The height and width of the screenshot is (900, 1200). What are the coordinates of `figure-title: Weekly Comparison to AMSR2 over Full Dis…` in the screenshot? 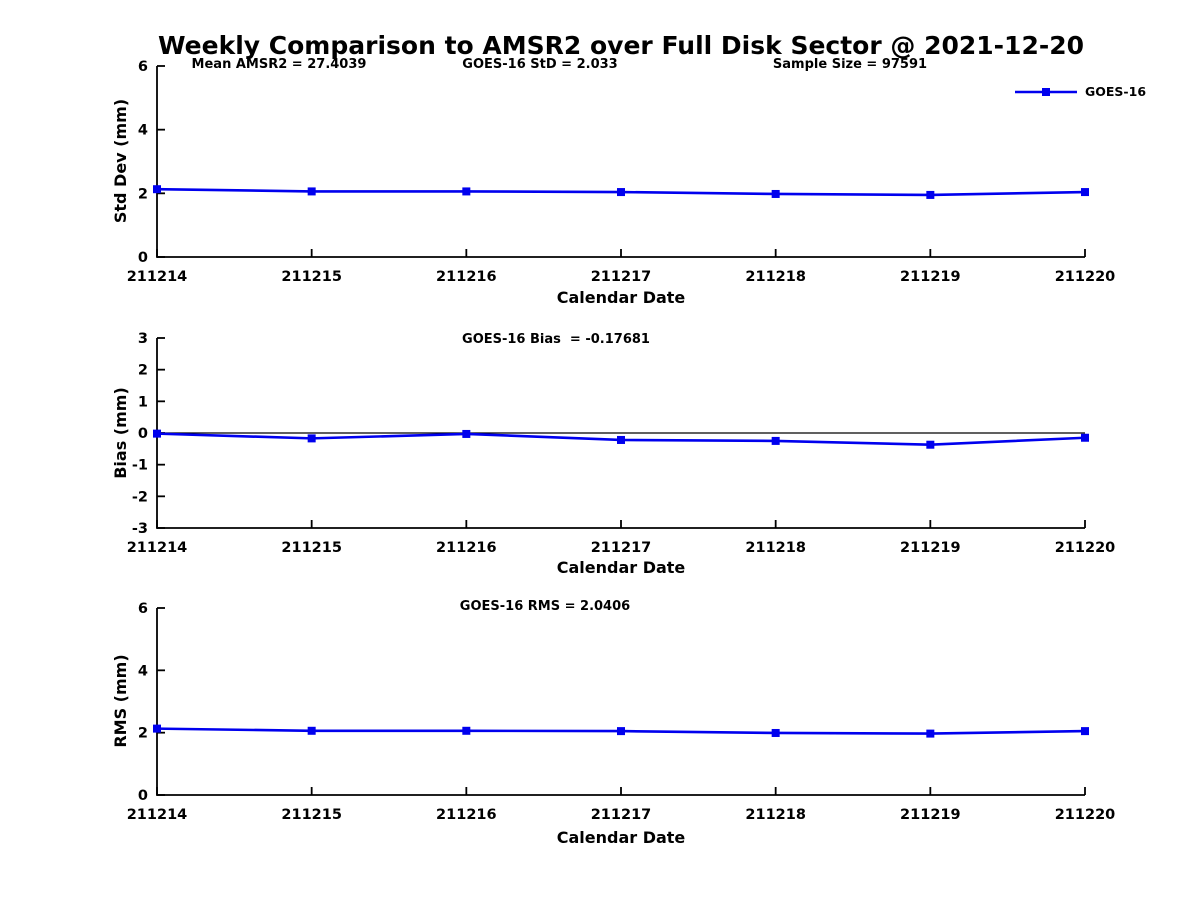 It's located at (621, 45).